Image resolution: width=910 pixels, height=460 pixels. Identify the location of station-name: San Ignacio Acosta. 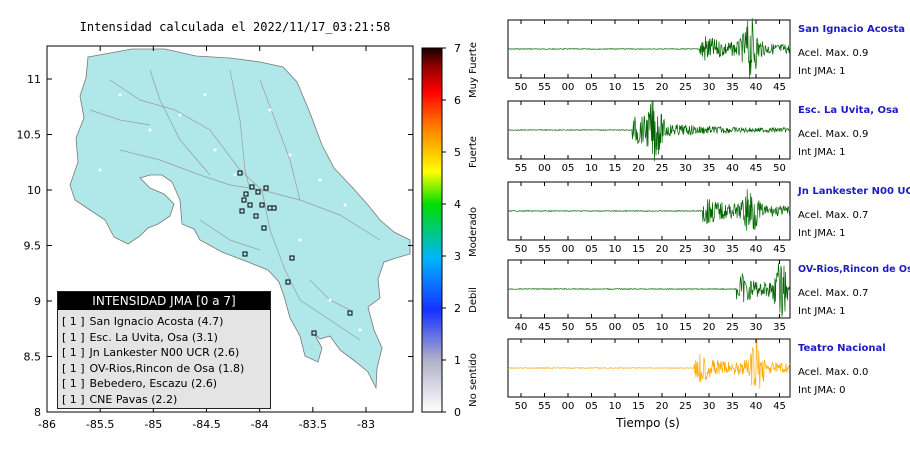
(852, 29).